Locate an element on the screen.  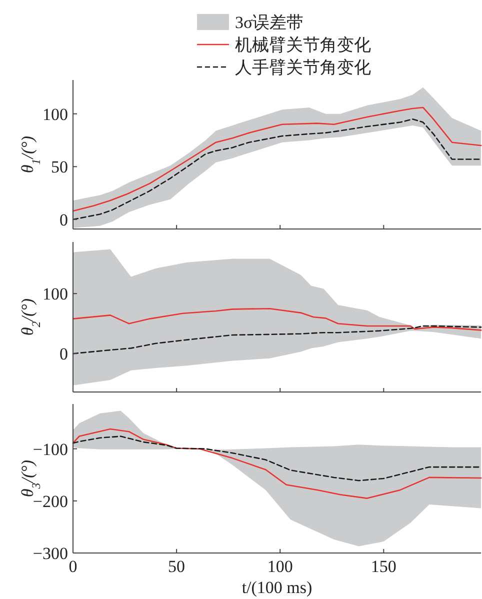
y-tick-label: −200 is located at coordinates (50, 501).